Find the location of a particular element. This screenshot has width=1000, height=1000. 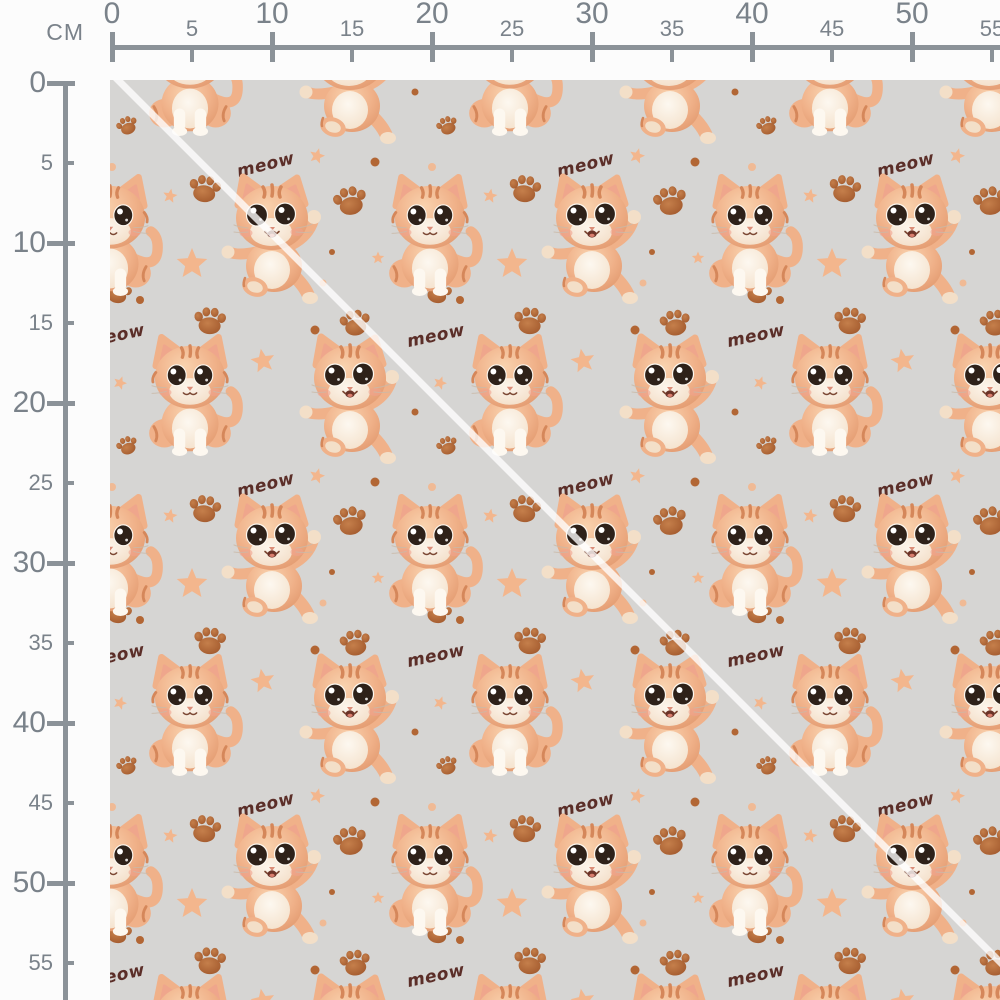

v-ruler-number: 55 is located at coordinates (40, 962).